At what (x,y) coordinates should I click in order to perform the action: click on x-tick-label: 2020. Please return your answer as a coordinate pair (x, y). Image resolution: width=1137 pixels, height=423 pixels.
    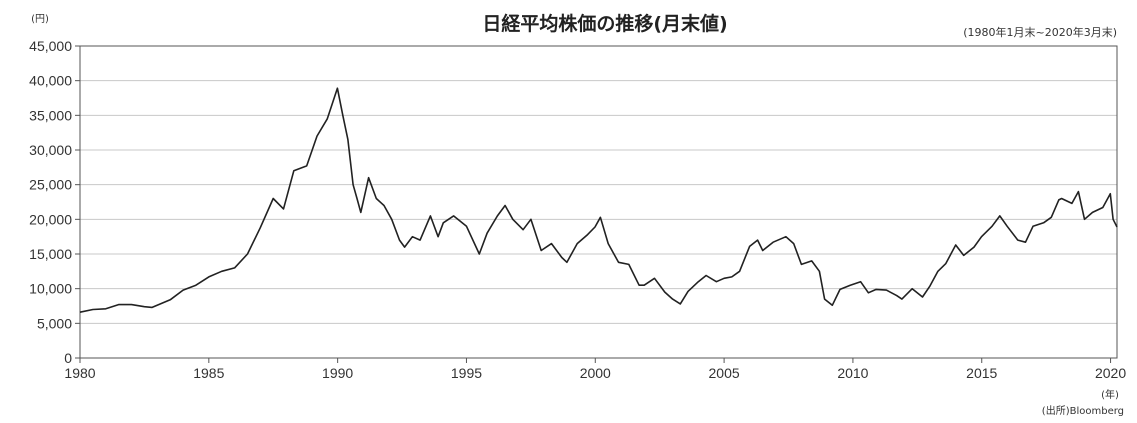
    Looking at the image, I should click on (1110, 373).